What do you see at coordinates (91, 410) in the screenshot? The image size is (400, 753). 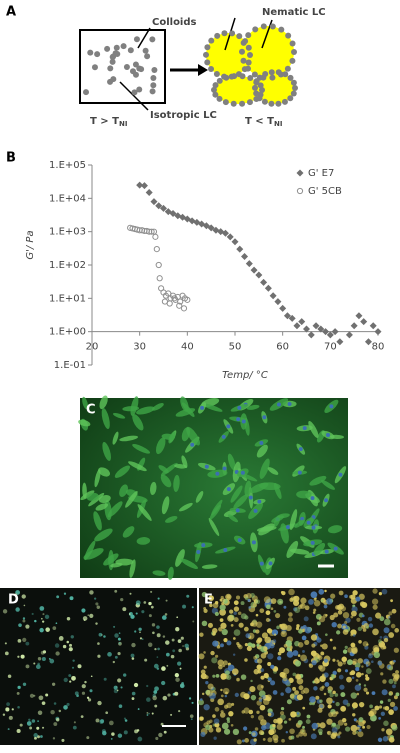 I see `panel-label: C` at bounding box center [91, 410].